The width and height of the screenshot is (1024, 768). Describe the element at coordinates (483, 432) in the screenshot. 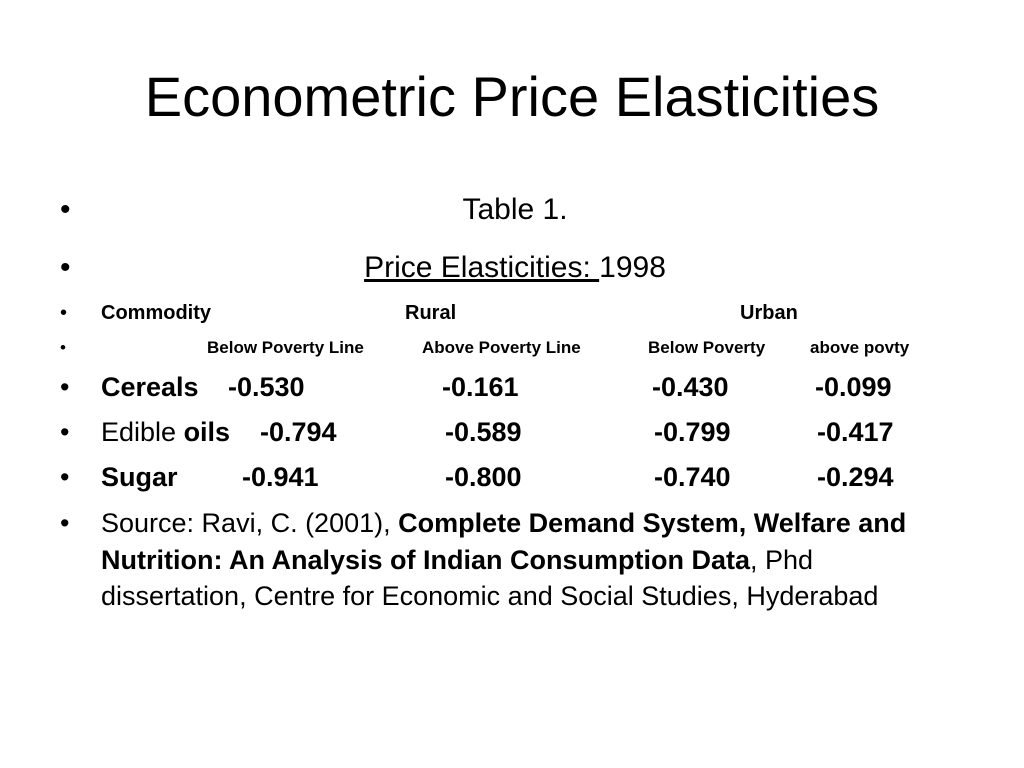

I see `row-rural-above: -0.589` at that location.